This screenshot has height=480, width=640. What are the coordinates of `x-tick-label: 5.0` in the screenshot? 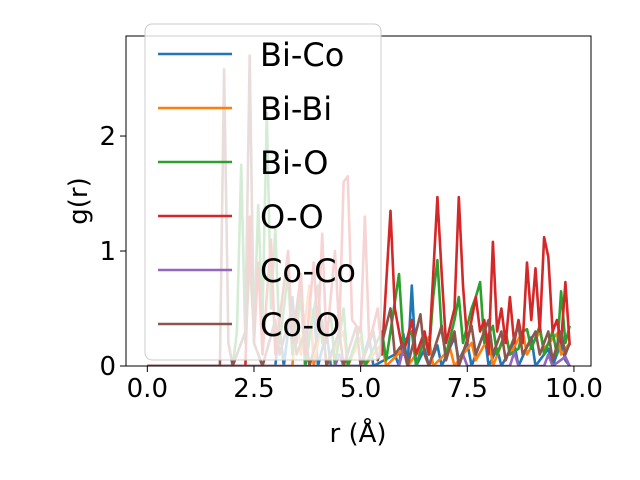 It's located at (360, 389).